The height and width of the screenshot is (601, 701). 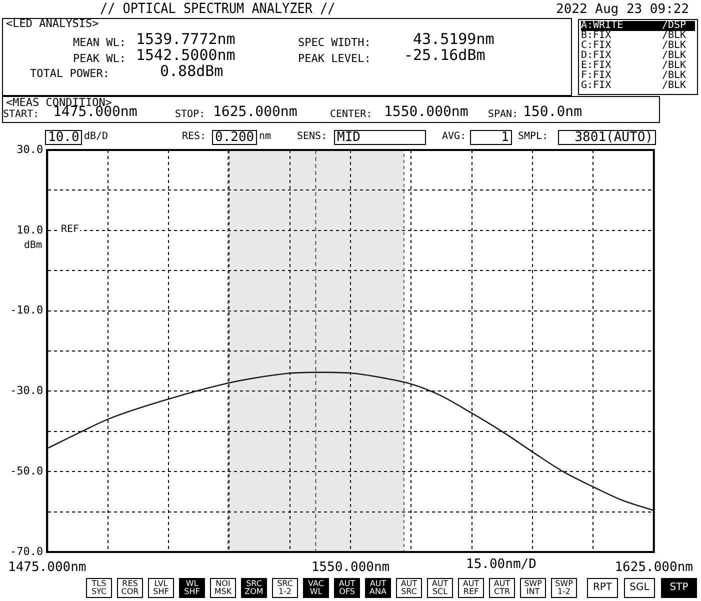 I want to click on text: 0.200, so click(x=235, y=137).